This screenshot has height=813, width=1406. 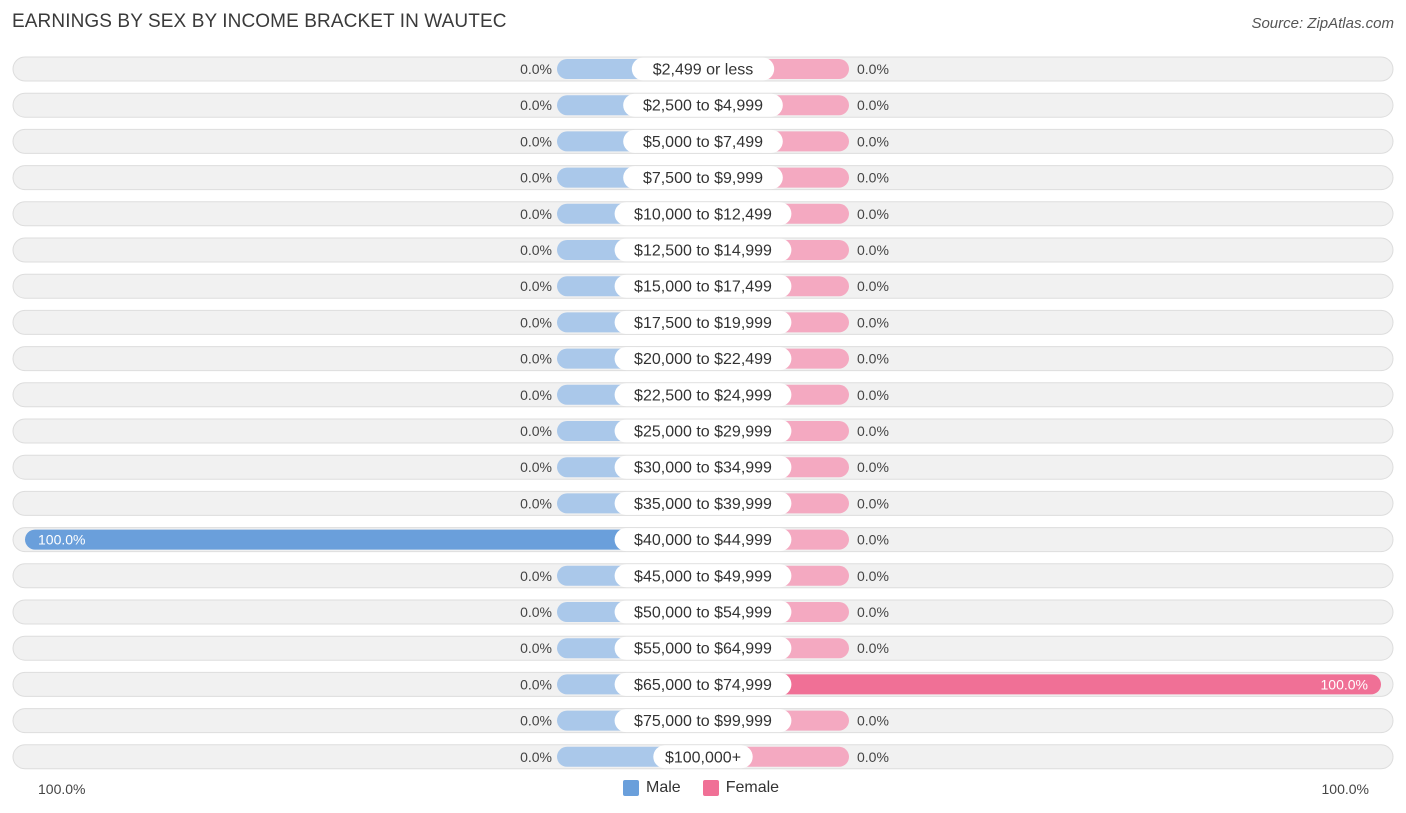 I want to click on legend-swatch-female, so click(x=710, y=788).